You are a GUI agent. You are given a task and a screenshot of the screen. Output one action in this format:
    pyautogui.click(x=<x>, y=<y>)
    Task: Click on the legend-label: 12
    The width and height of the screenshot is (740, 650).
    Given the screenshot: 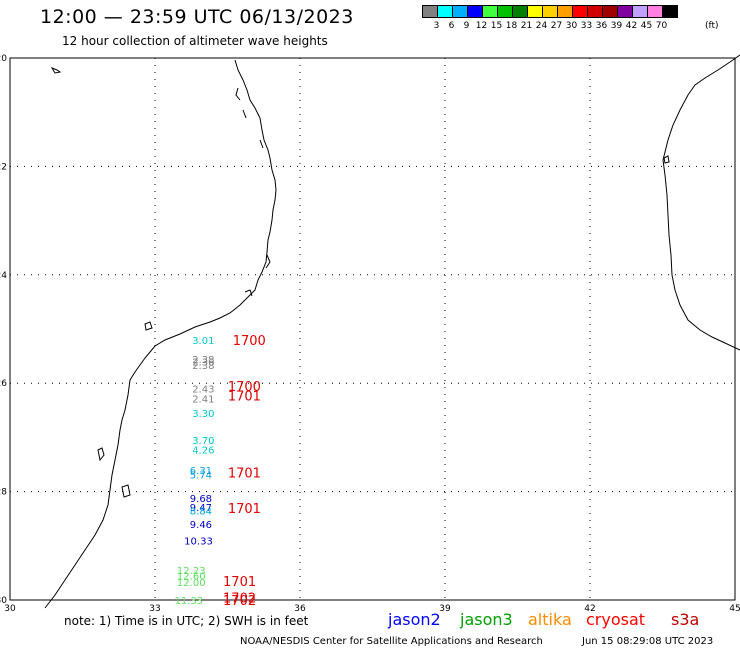 What is the action you would take?
    pyautogui.click(x=481, y=26)
    